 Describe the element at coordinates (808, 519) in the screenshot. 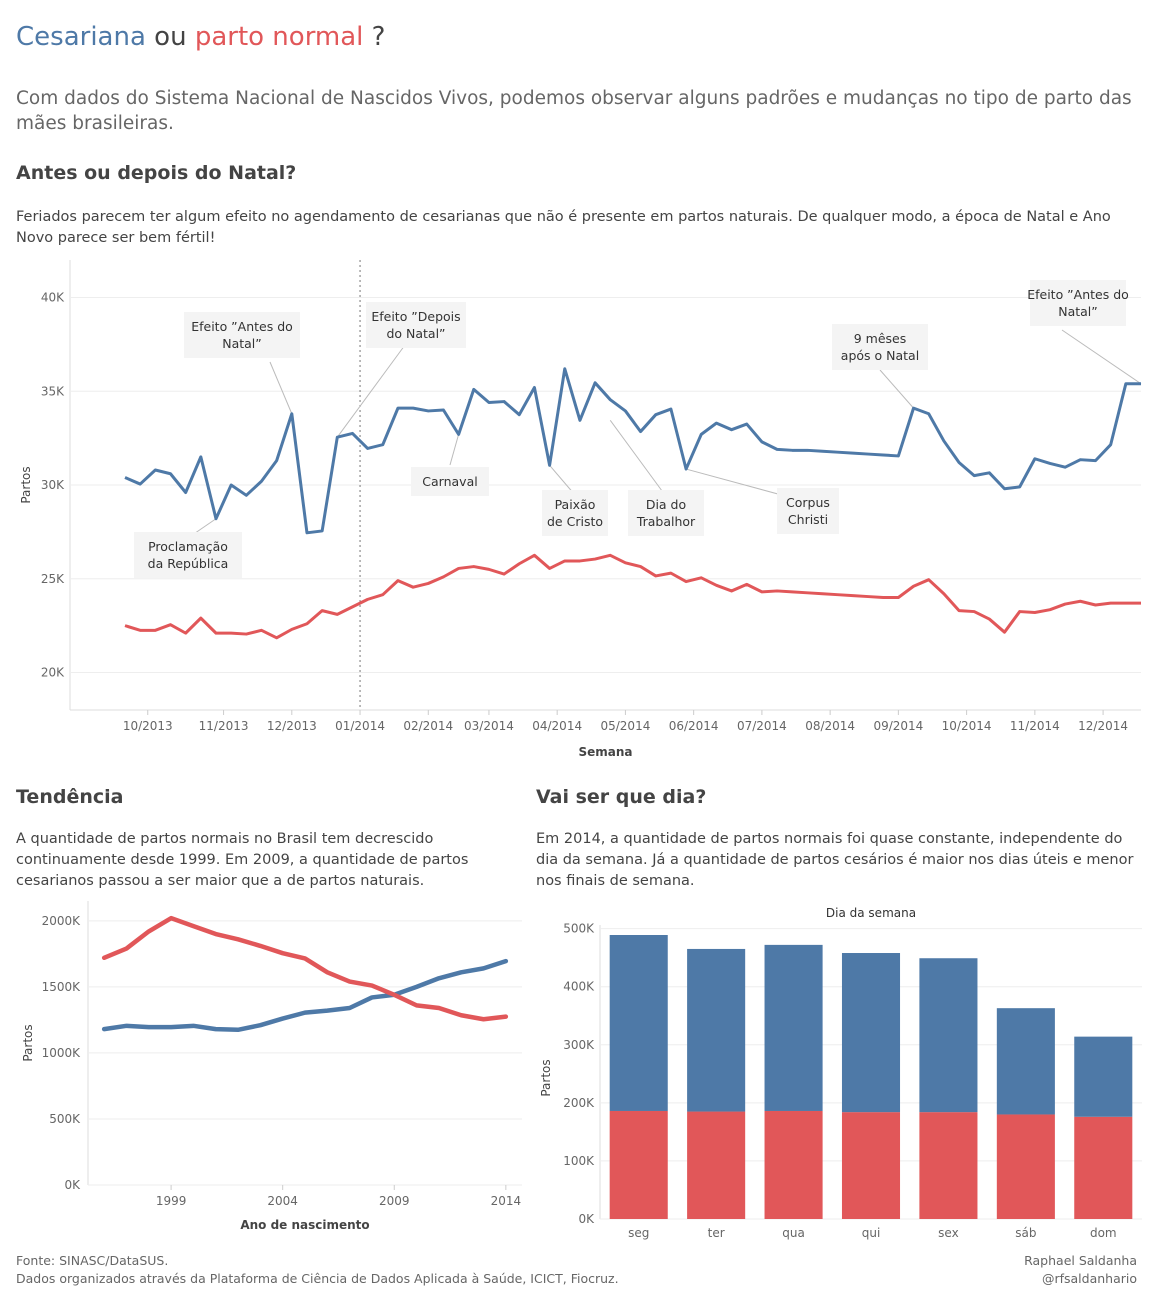

I see `annotation-text: Christi` at that location.